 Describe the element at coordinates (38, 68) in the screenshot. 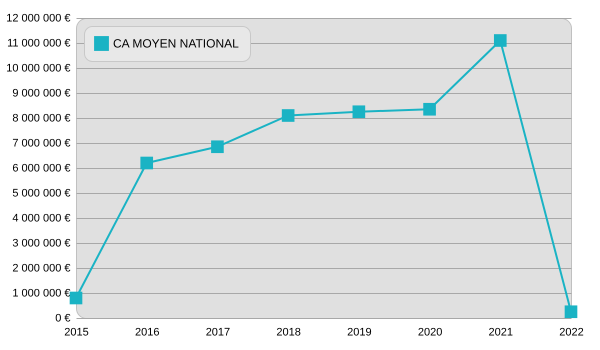

I see `y-tick-label: 10 000 000 €` at that location.